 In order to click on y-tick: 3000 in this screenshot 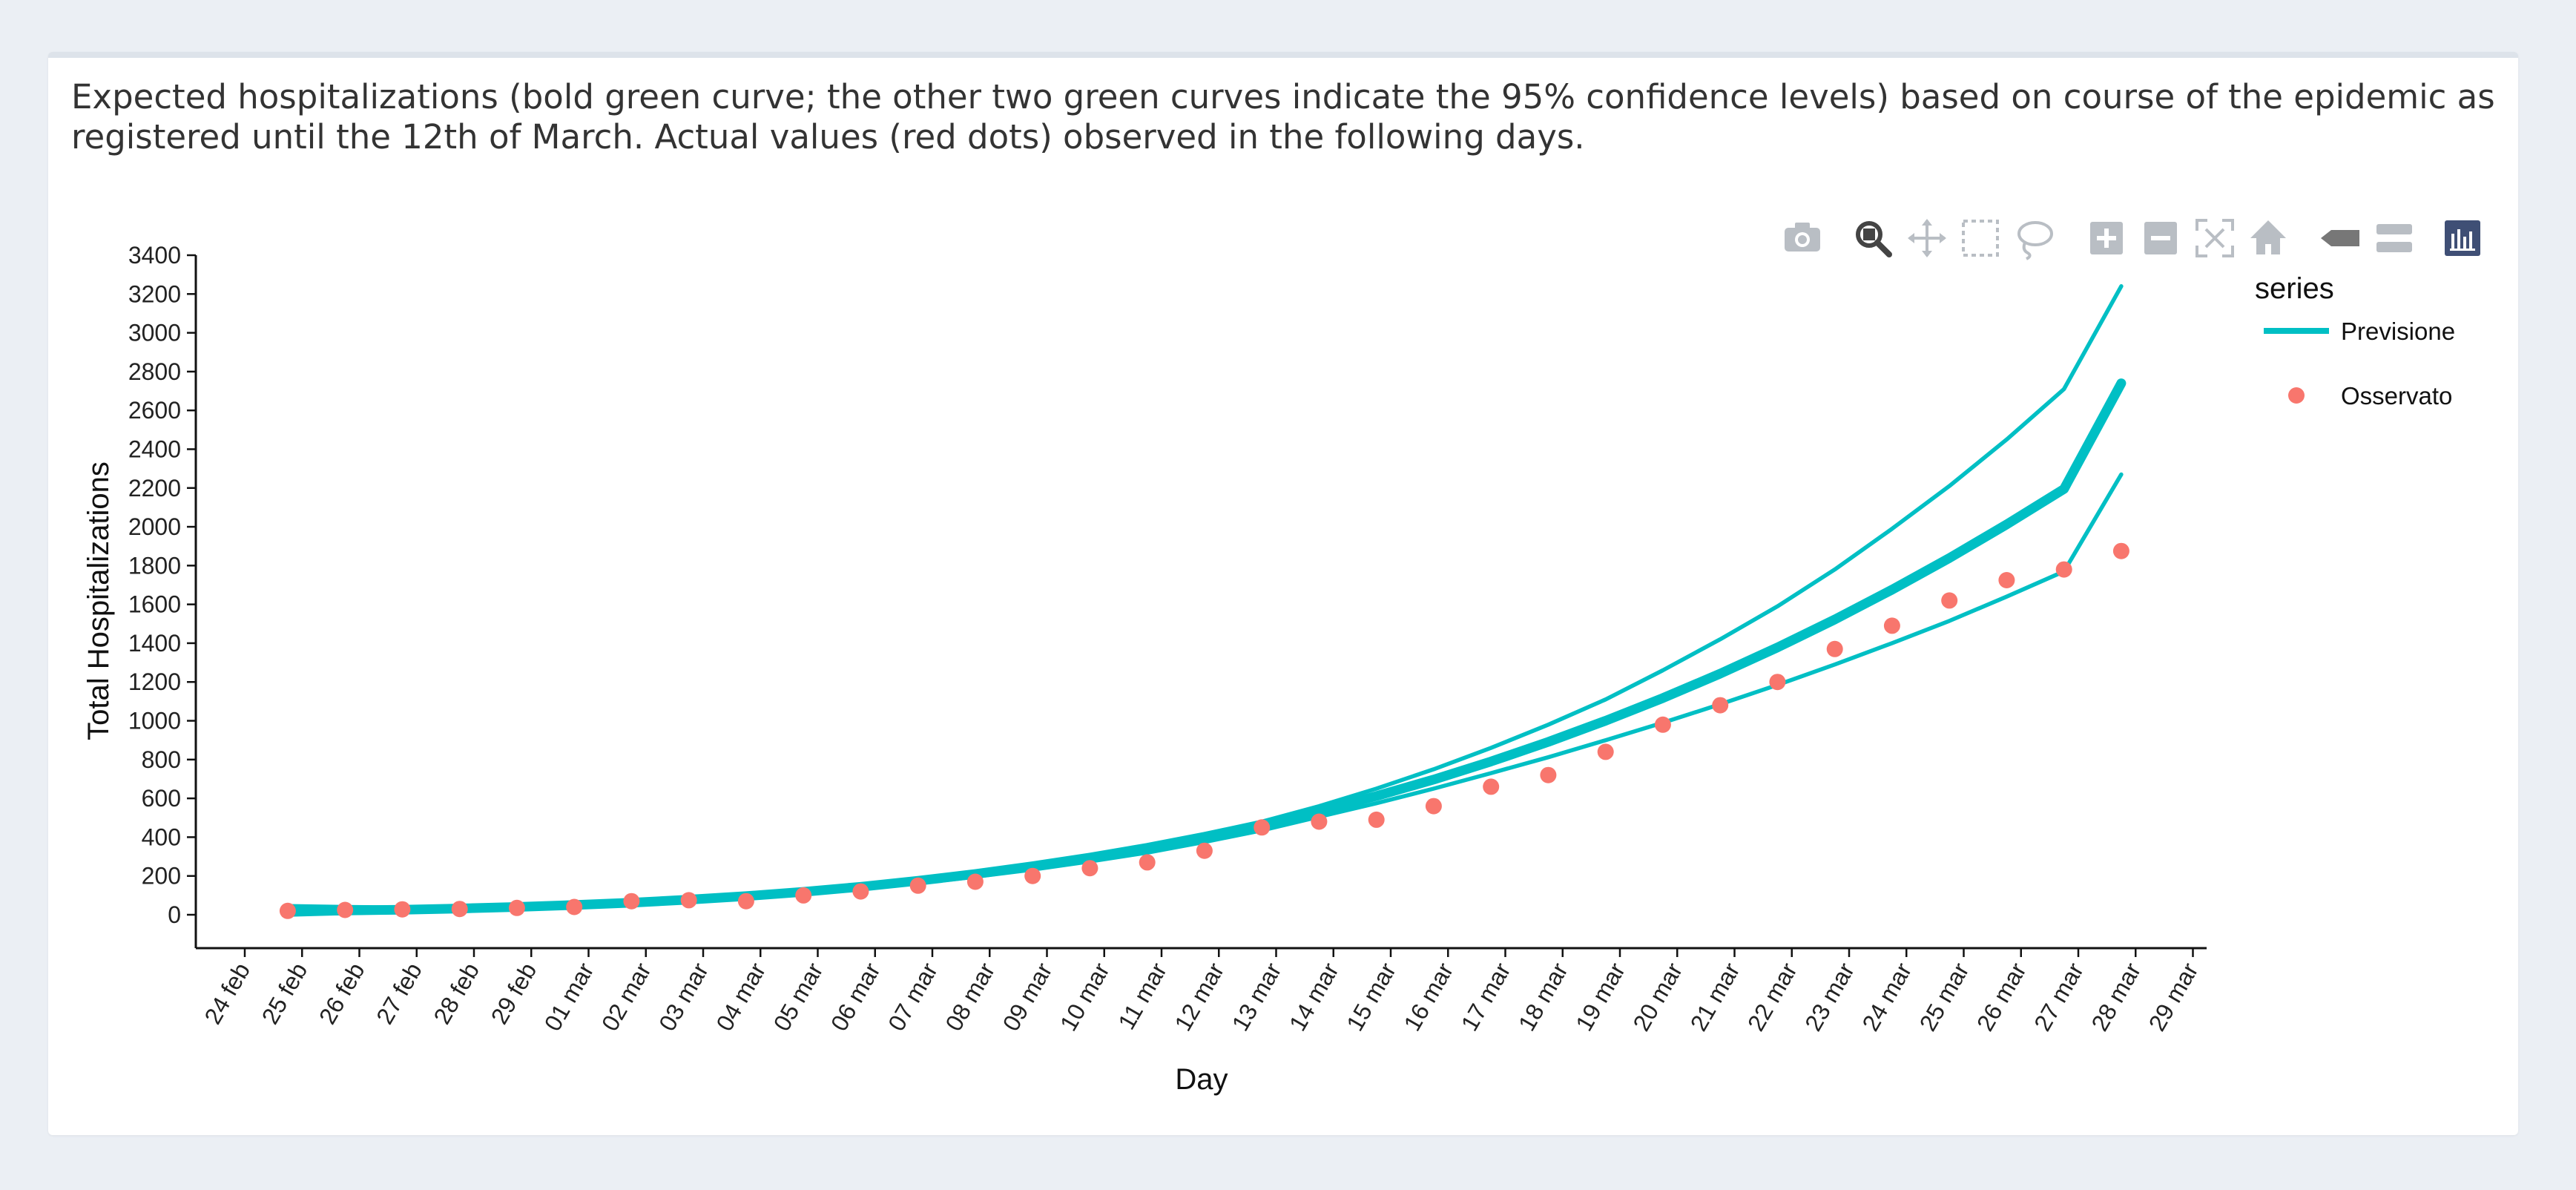, I will do `click(162, 333)`.